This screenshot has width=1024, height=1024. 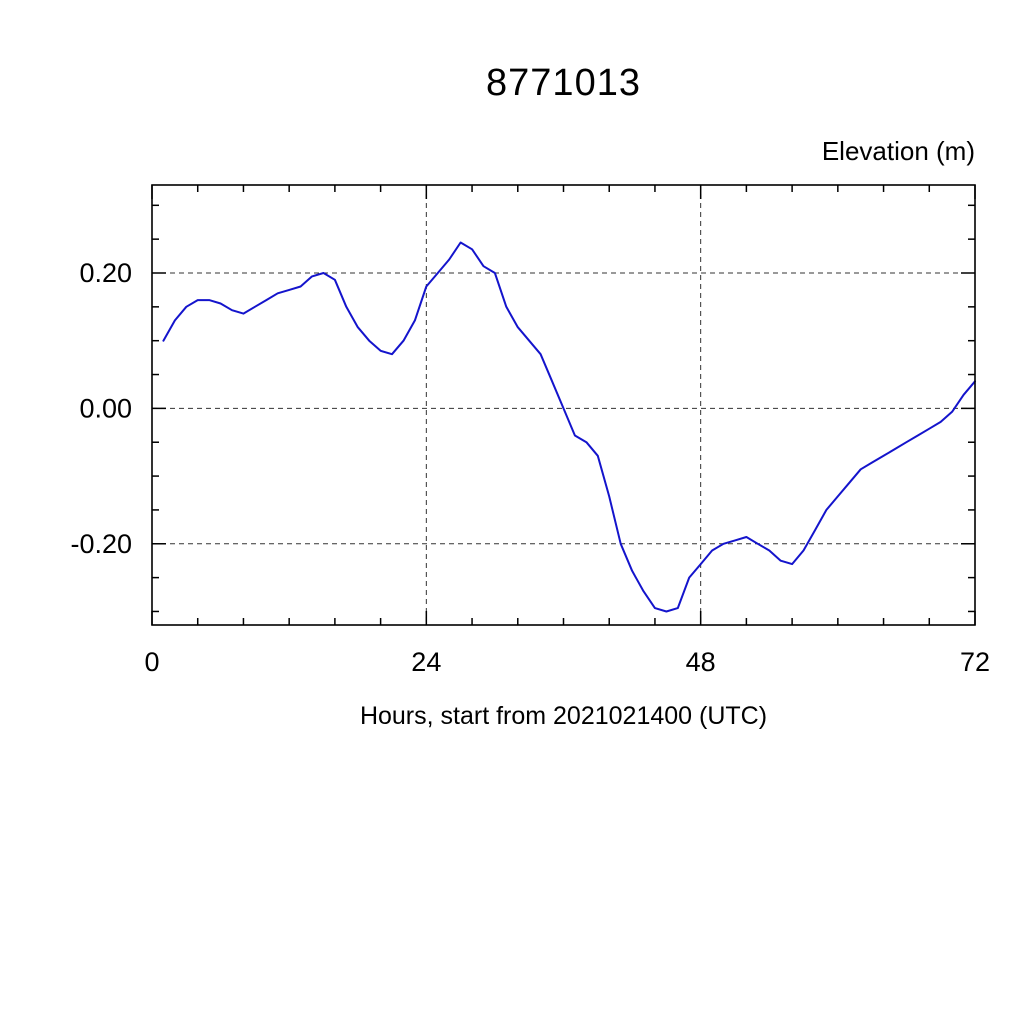 I want to click on chart-title: 8771013, so click(x=563, y=83).